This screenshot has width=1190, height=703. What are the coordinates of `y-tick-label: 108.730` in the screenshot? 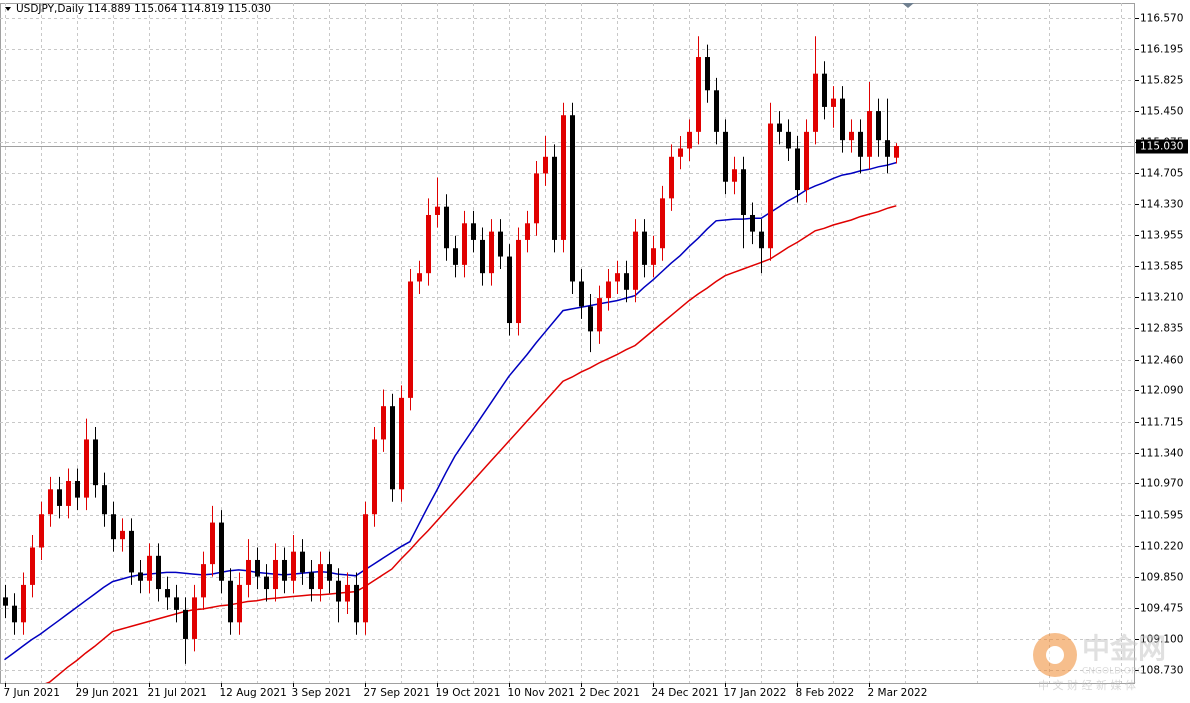 It's located at (1161, 671).